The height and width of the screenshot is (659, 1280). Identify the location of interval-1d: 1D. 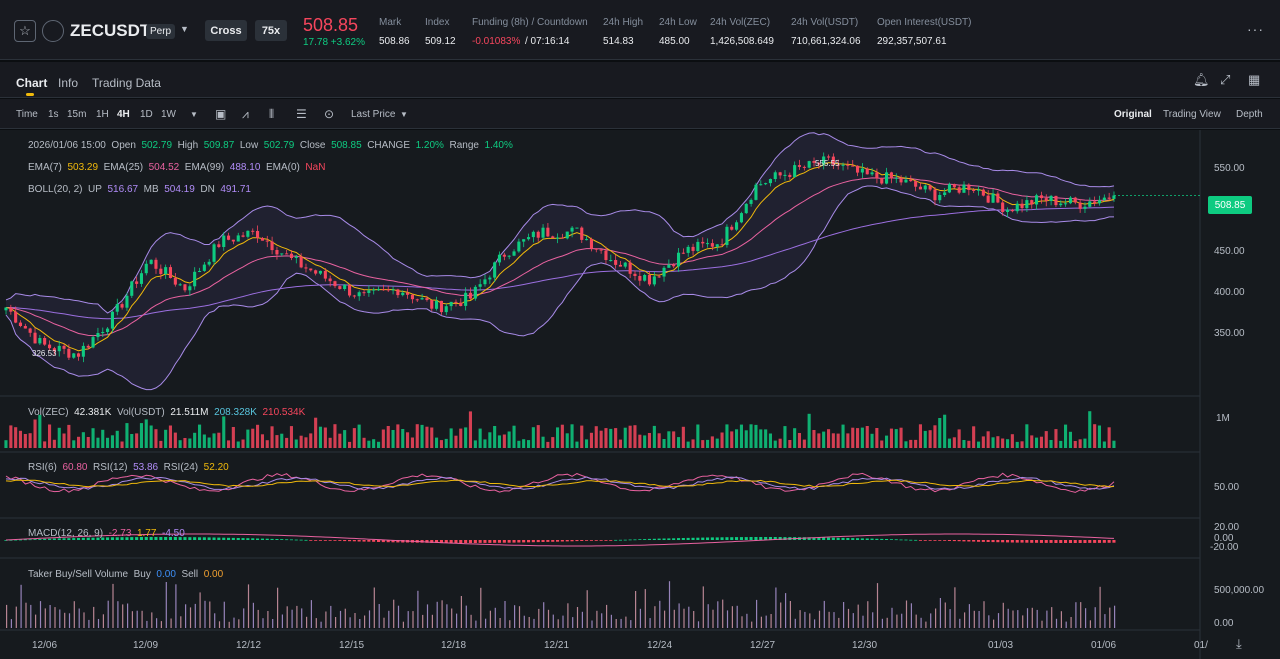
(146, 114).